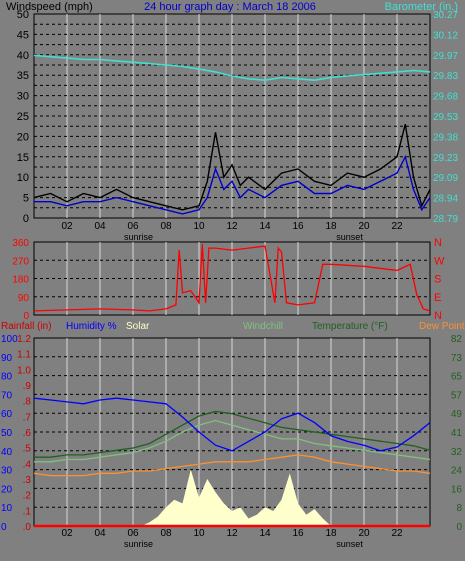  I want to click on temp-series-windchill, so click(232, 441).